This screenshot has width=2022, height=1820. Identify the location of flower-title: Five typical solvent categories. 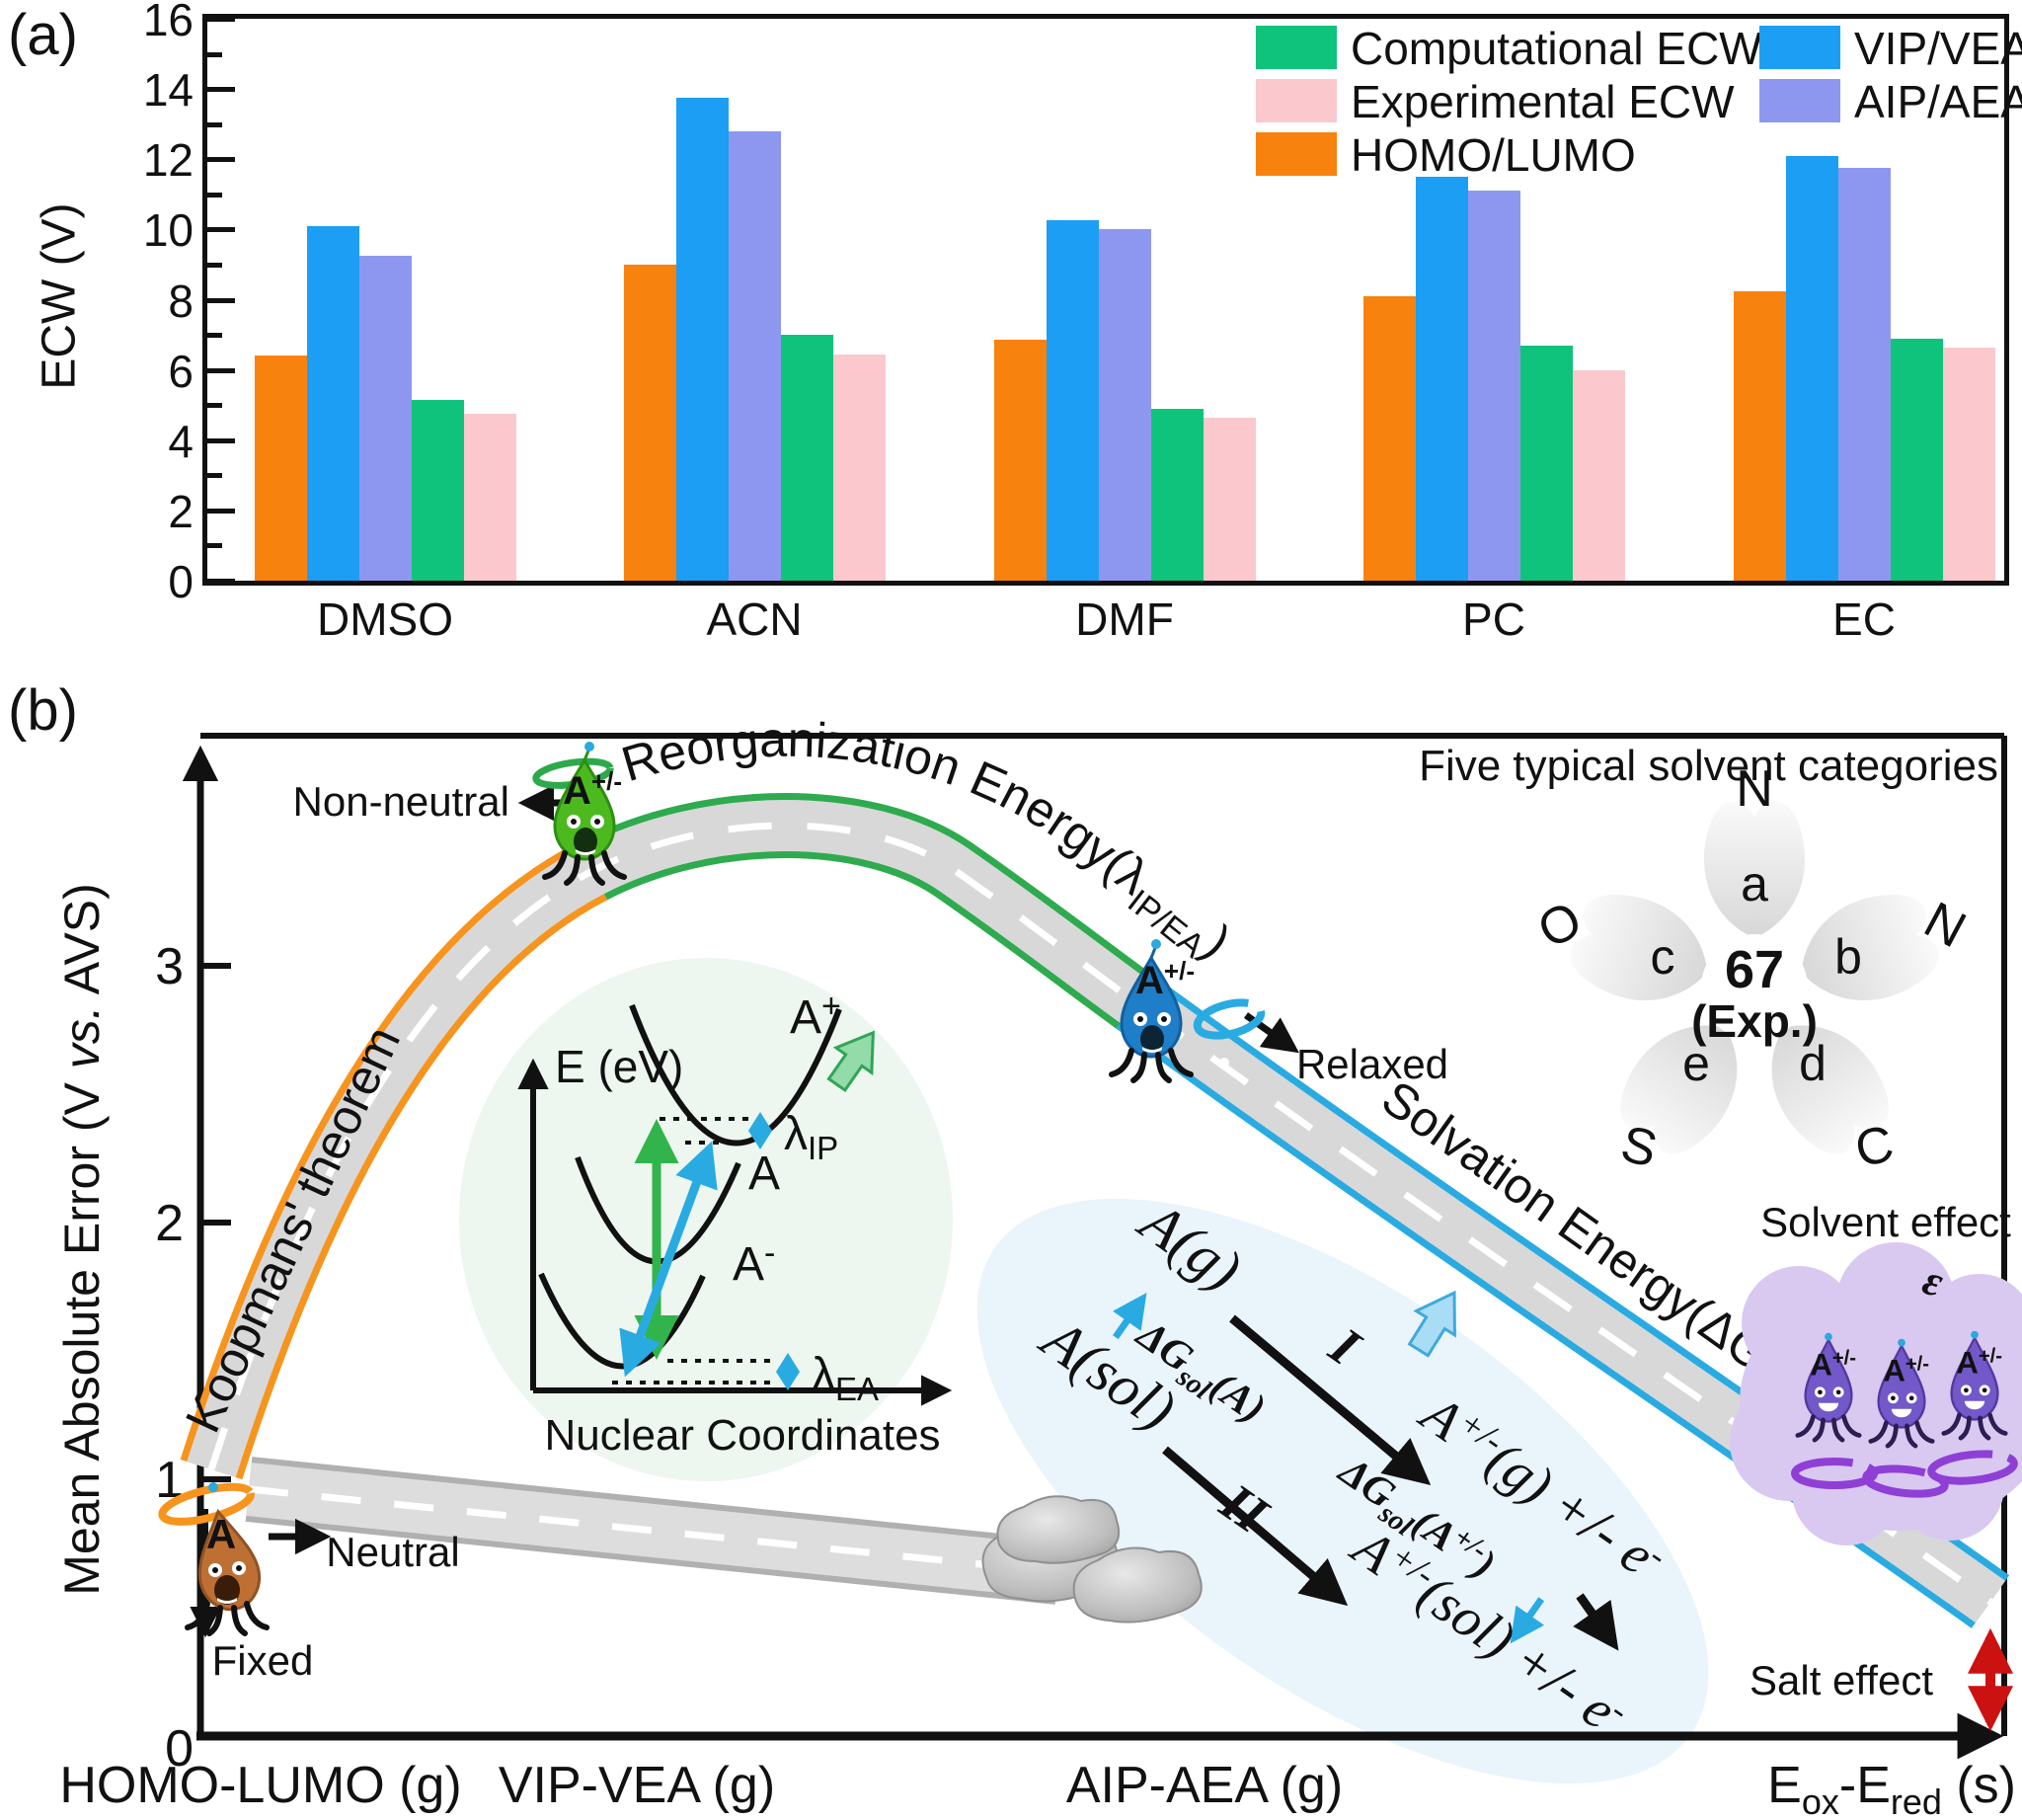
(1708, 766).